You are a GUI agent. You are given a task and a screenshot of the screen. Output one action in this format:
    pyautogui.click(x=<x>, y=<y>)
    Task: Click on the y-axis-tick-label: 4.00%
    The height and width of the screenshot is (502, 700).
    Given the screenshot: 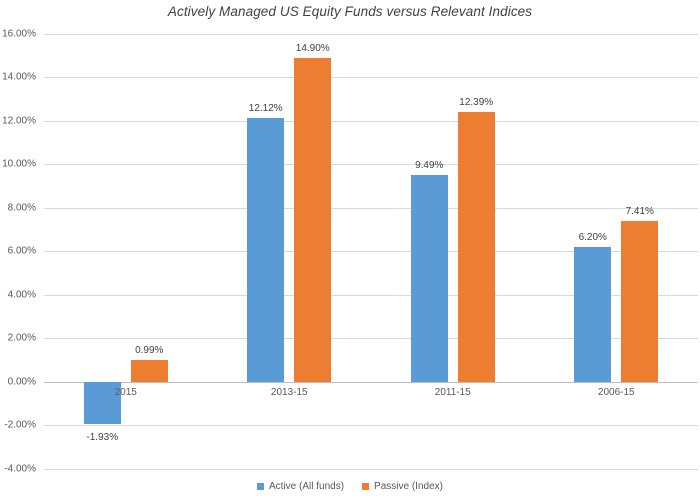 What is the action you would take?
    pyautogui.click(x=21, y=295)
    